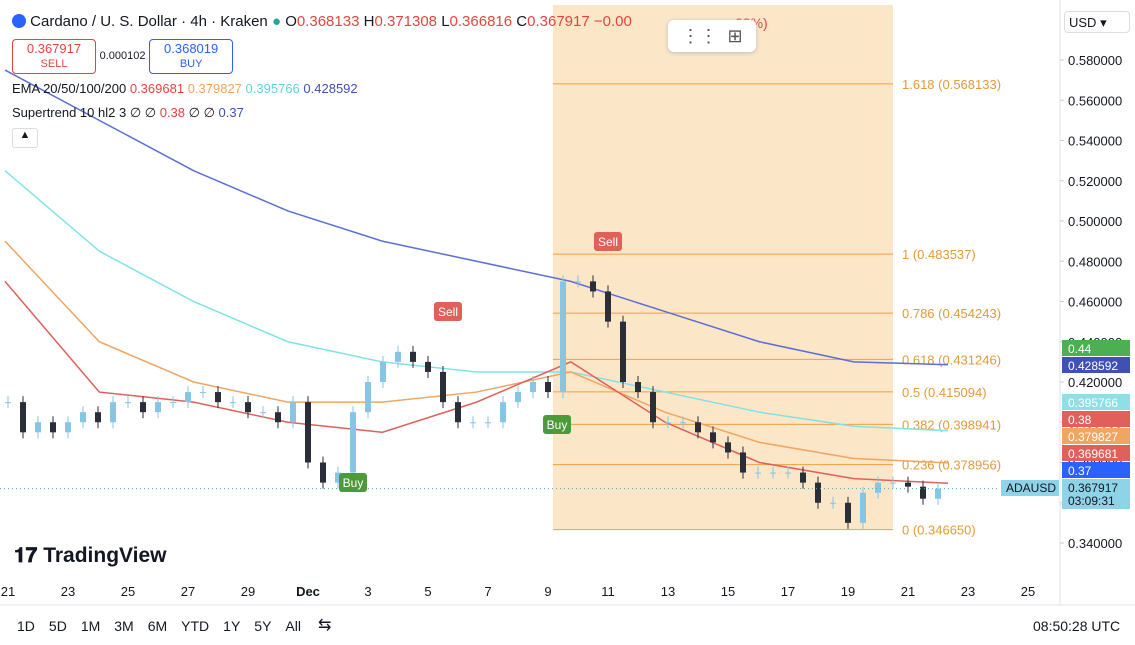  I want to click on st-a: ∅ ∅, so click(143, 112).